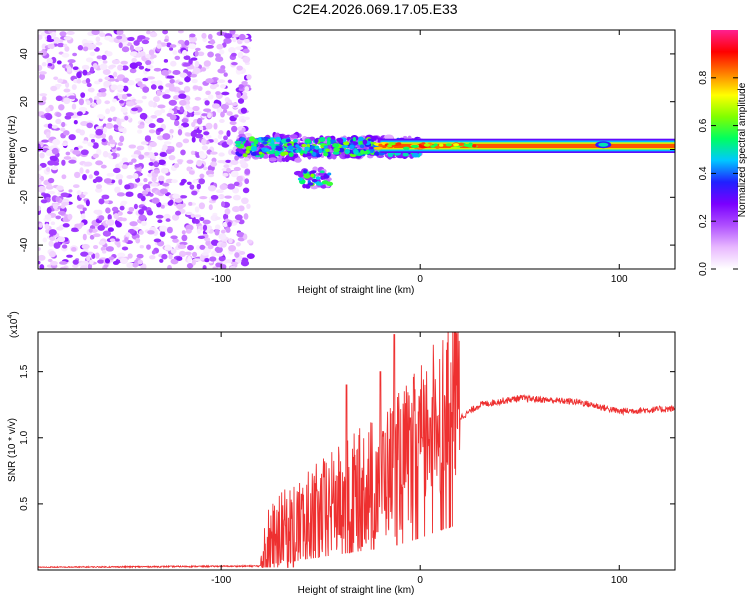 The height and width of the screenshot is (600, 750). Describe the element at coordinates (24, 371) in the screenshot. I see `snr-ytick-label: 1.5` at that location.